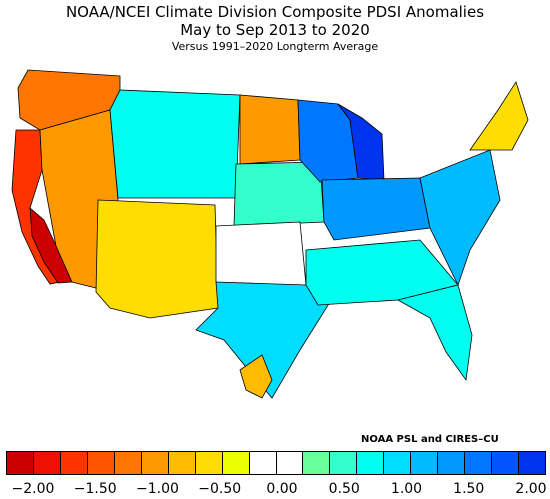 The image size is (550, 499). I want to click on region-southern-plains, so click(261, 256).